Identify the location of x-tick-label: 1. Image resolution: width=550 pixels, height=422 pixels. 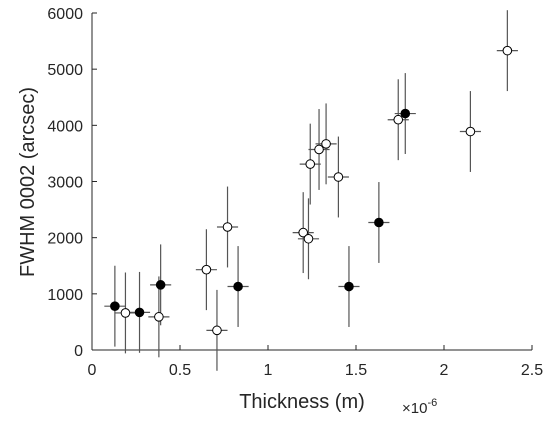
(268, 370).